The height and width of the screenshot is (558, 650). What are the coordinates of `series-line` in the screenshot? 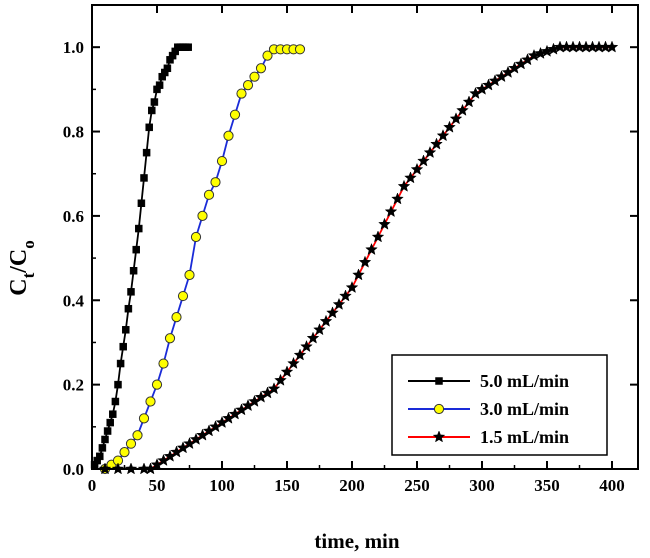 It's located at (141, 256).